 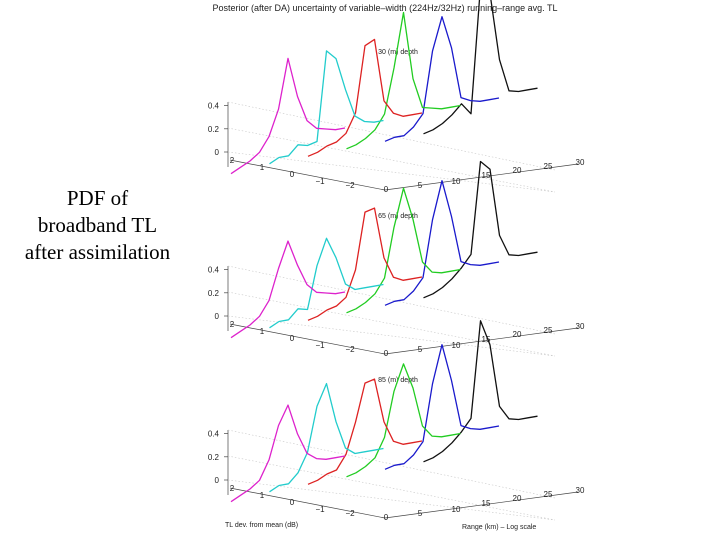 What do you see at coordinates (97, 225) in the screenshot?
I see `slide-caption: PDF of broadband TL after assimilation` at bounding box center [97, 225].